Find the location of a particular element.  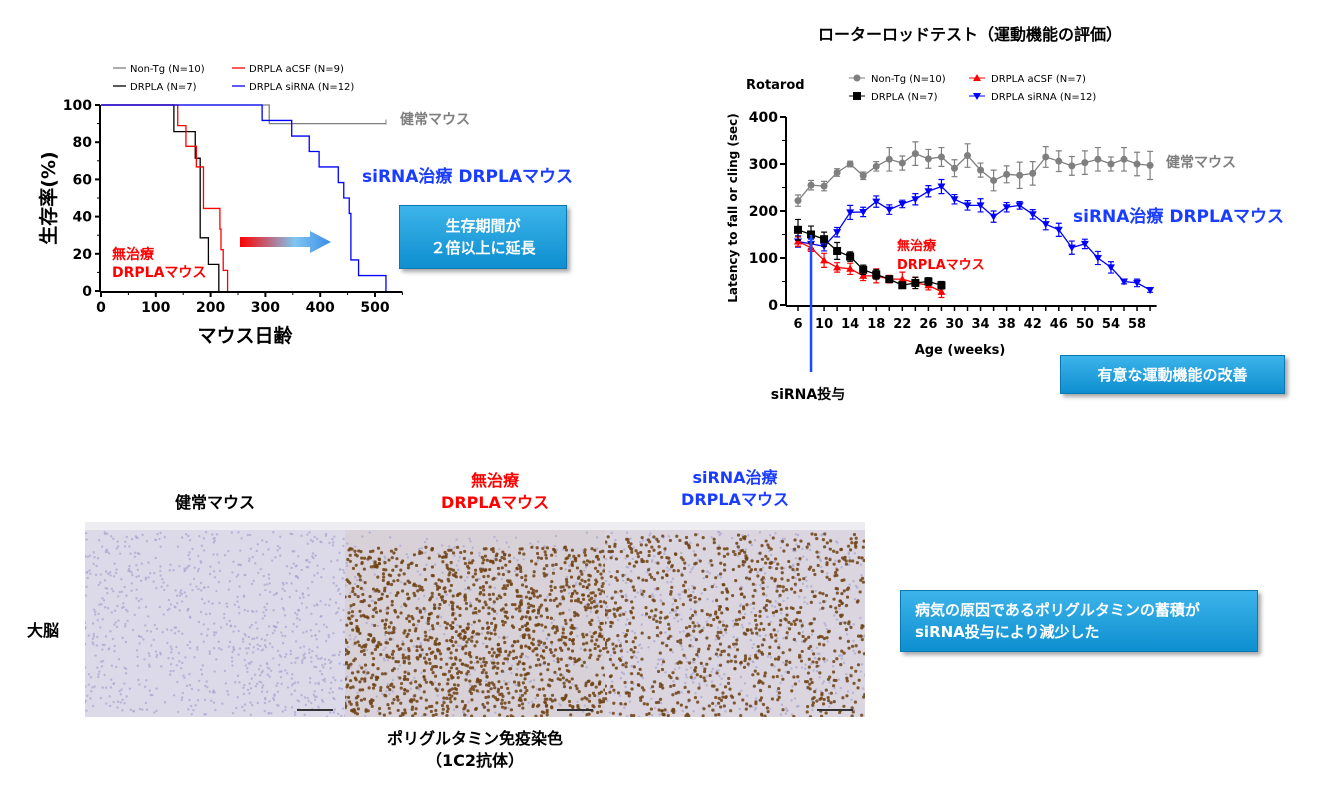

histology-image-sirna is located at coordinates (735, 619).